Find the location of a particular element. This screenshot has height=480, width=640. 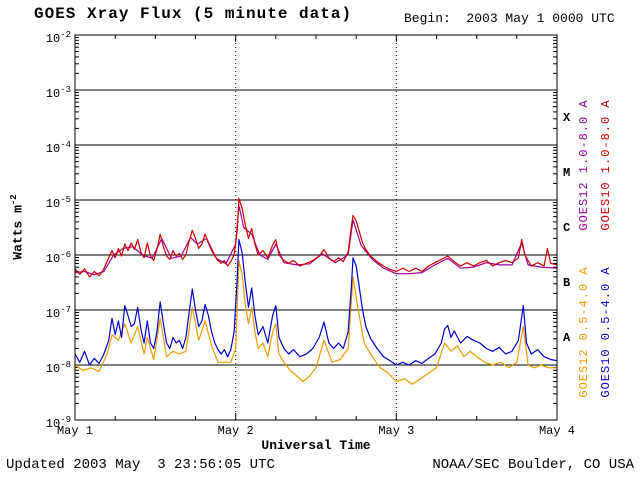

x-axis-label: Universal Time is located at coordinates (316, 445).